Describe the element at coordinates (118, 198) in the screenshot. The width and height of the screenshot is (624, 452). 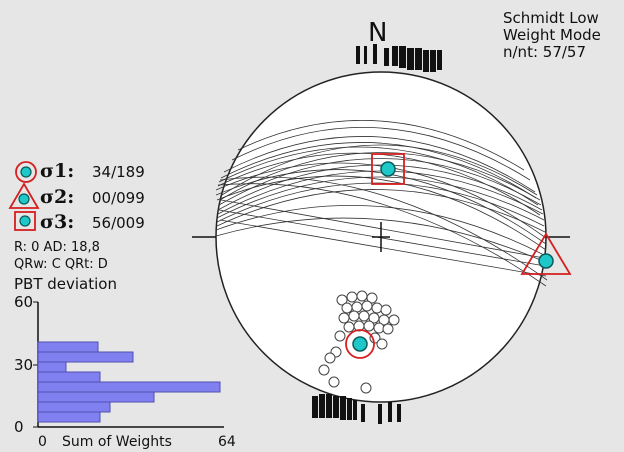
I see `sigma2-value: 00/099` at that location.